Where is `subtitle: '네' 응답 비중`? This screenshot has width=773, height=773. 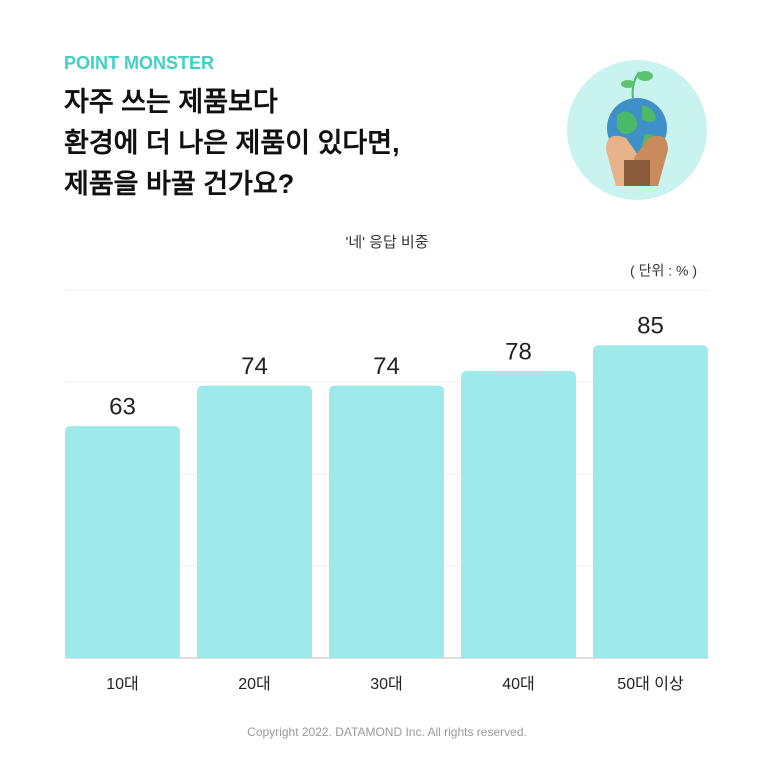 subtitle: '네' 응답 비중 is located at coordinates (386, 242).